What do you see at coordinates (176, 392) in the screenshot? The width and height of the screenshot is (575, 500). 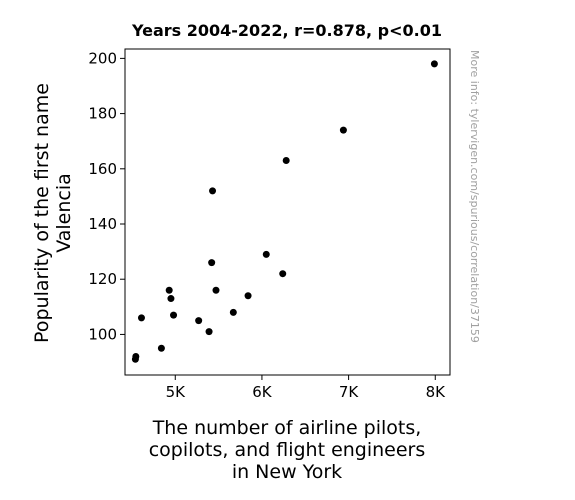 I see `x-tick-label: 5K` at bounding box center [176, 392].